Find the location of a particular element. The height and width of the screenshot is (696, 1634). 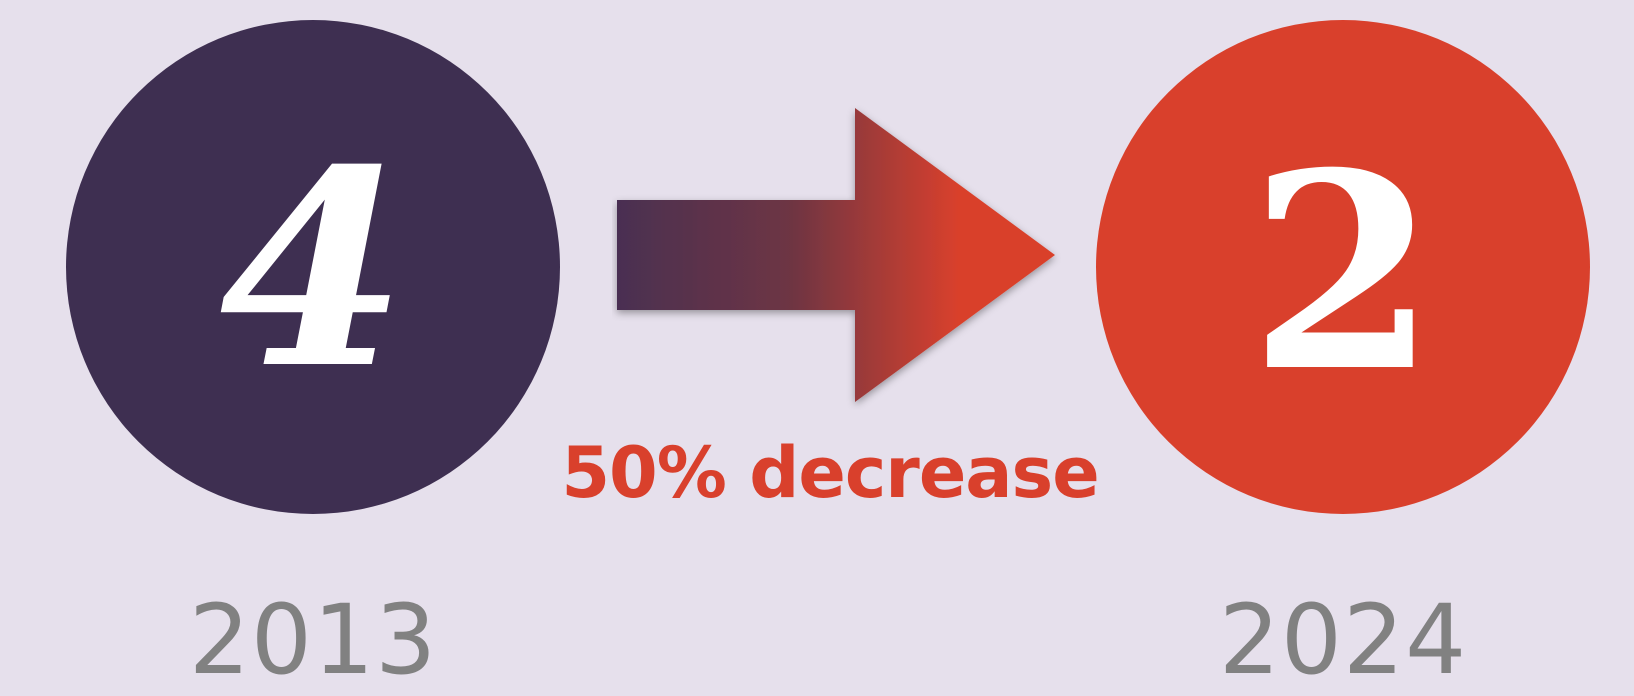

right-arrow-icon is located at coordinates (837, 255).